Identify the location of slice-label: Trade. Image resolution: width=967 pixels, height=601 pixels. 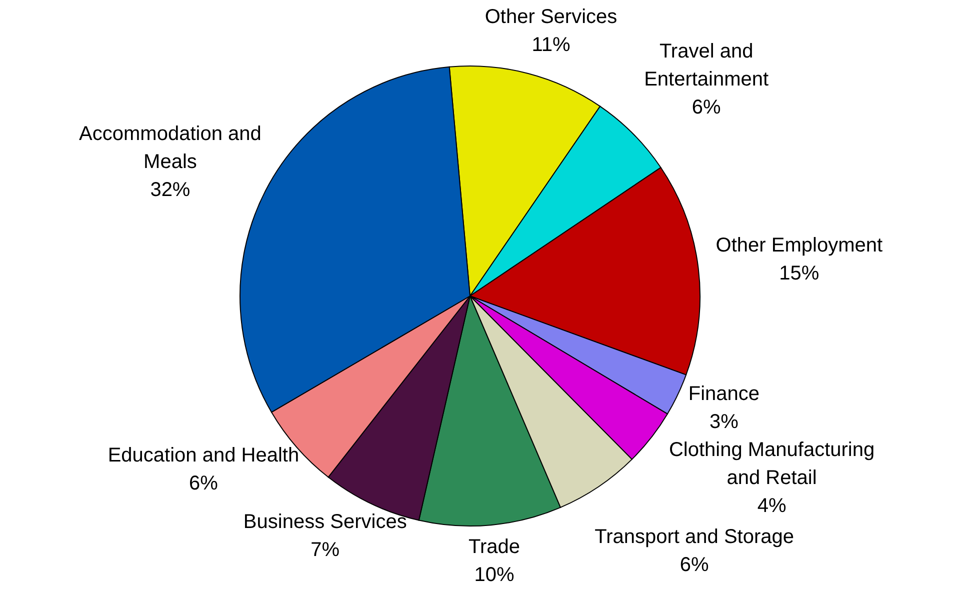
(494, 547).